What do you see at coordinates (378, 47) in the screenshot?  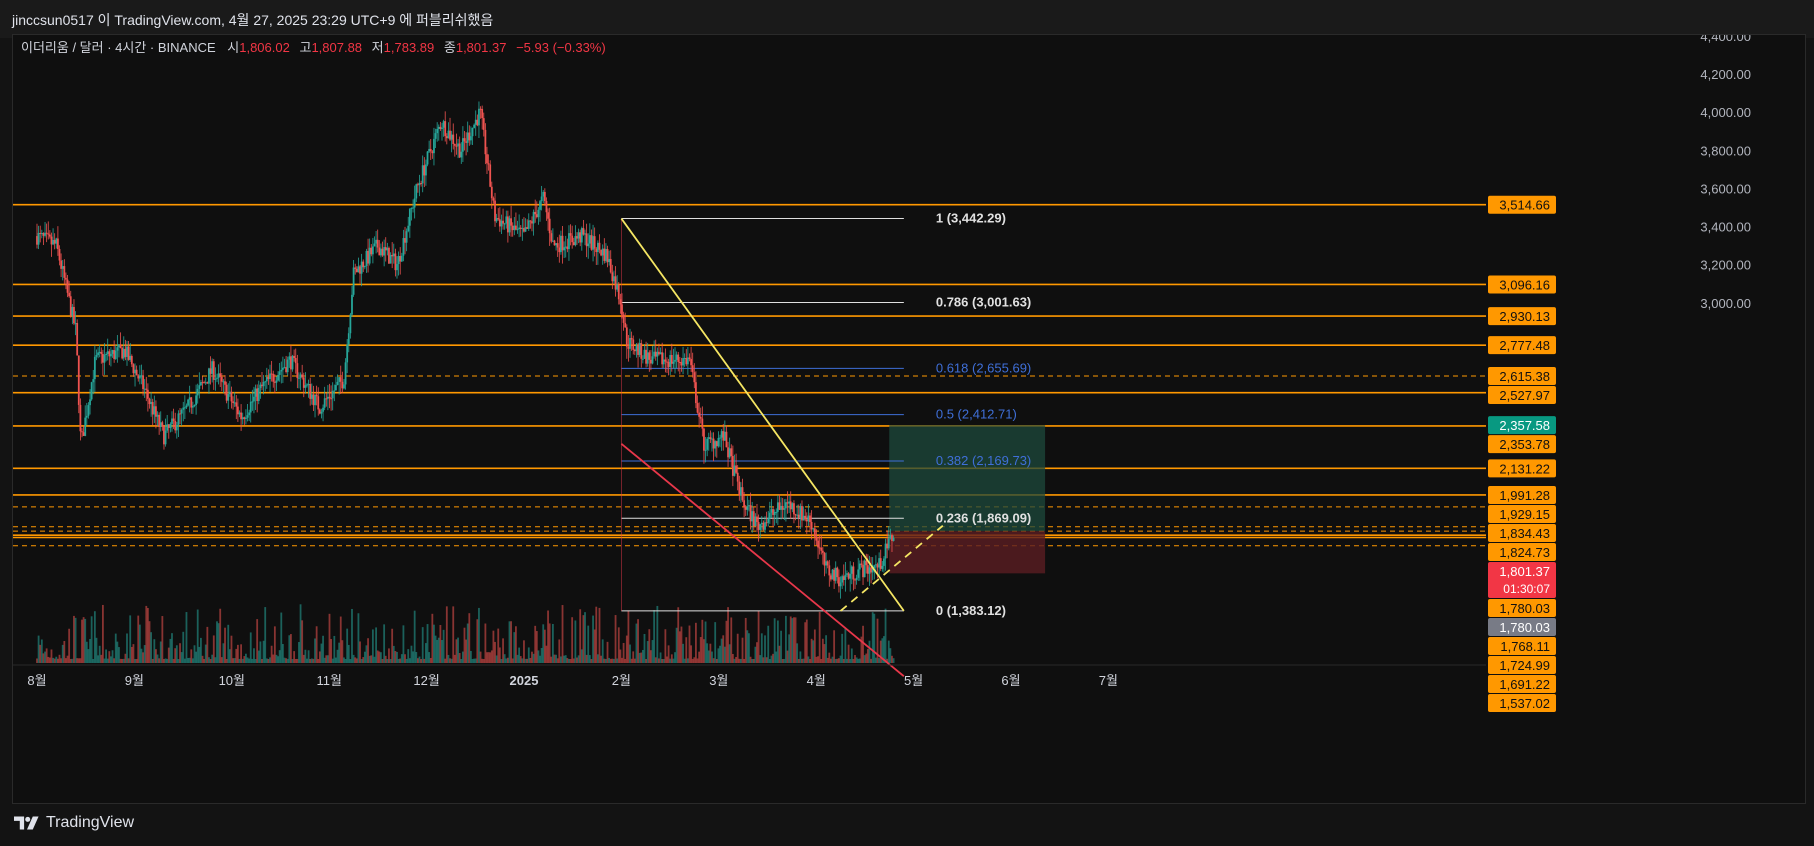 I see `low-label: 저` at bounding box center [378, 47].